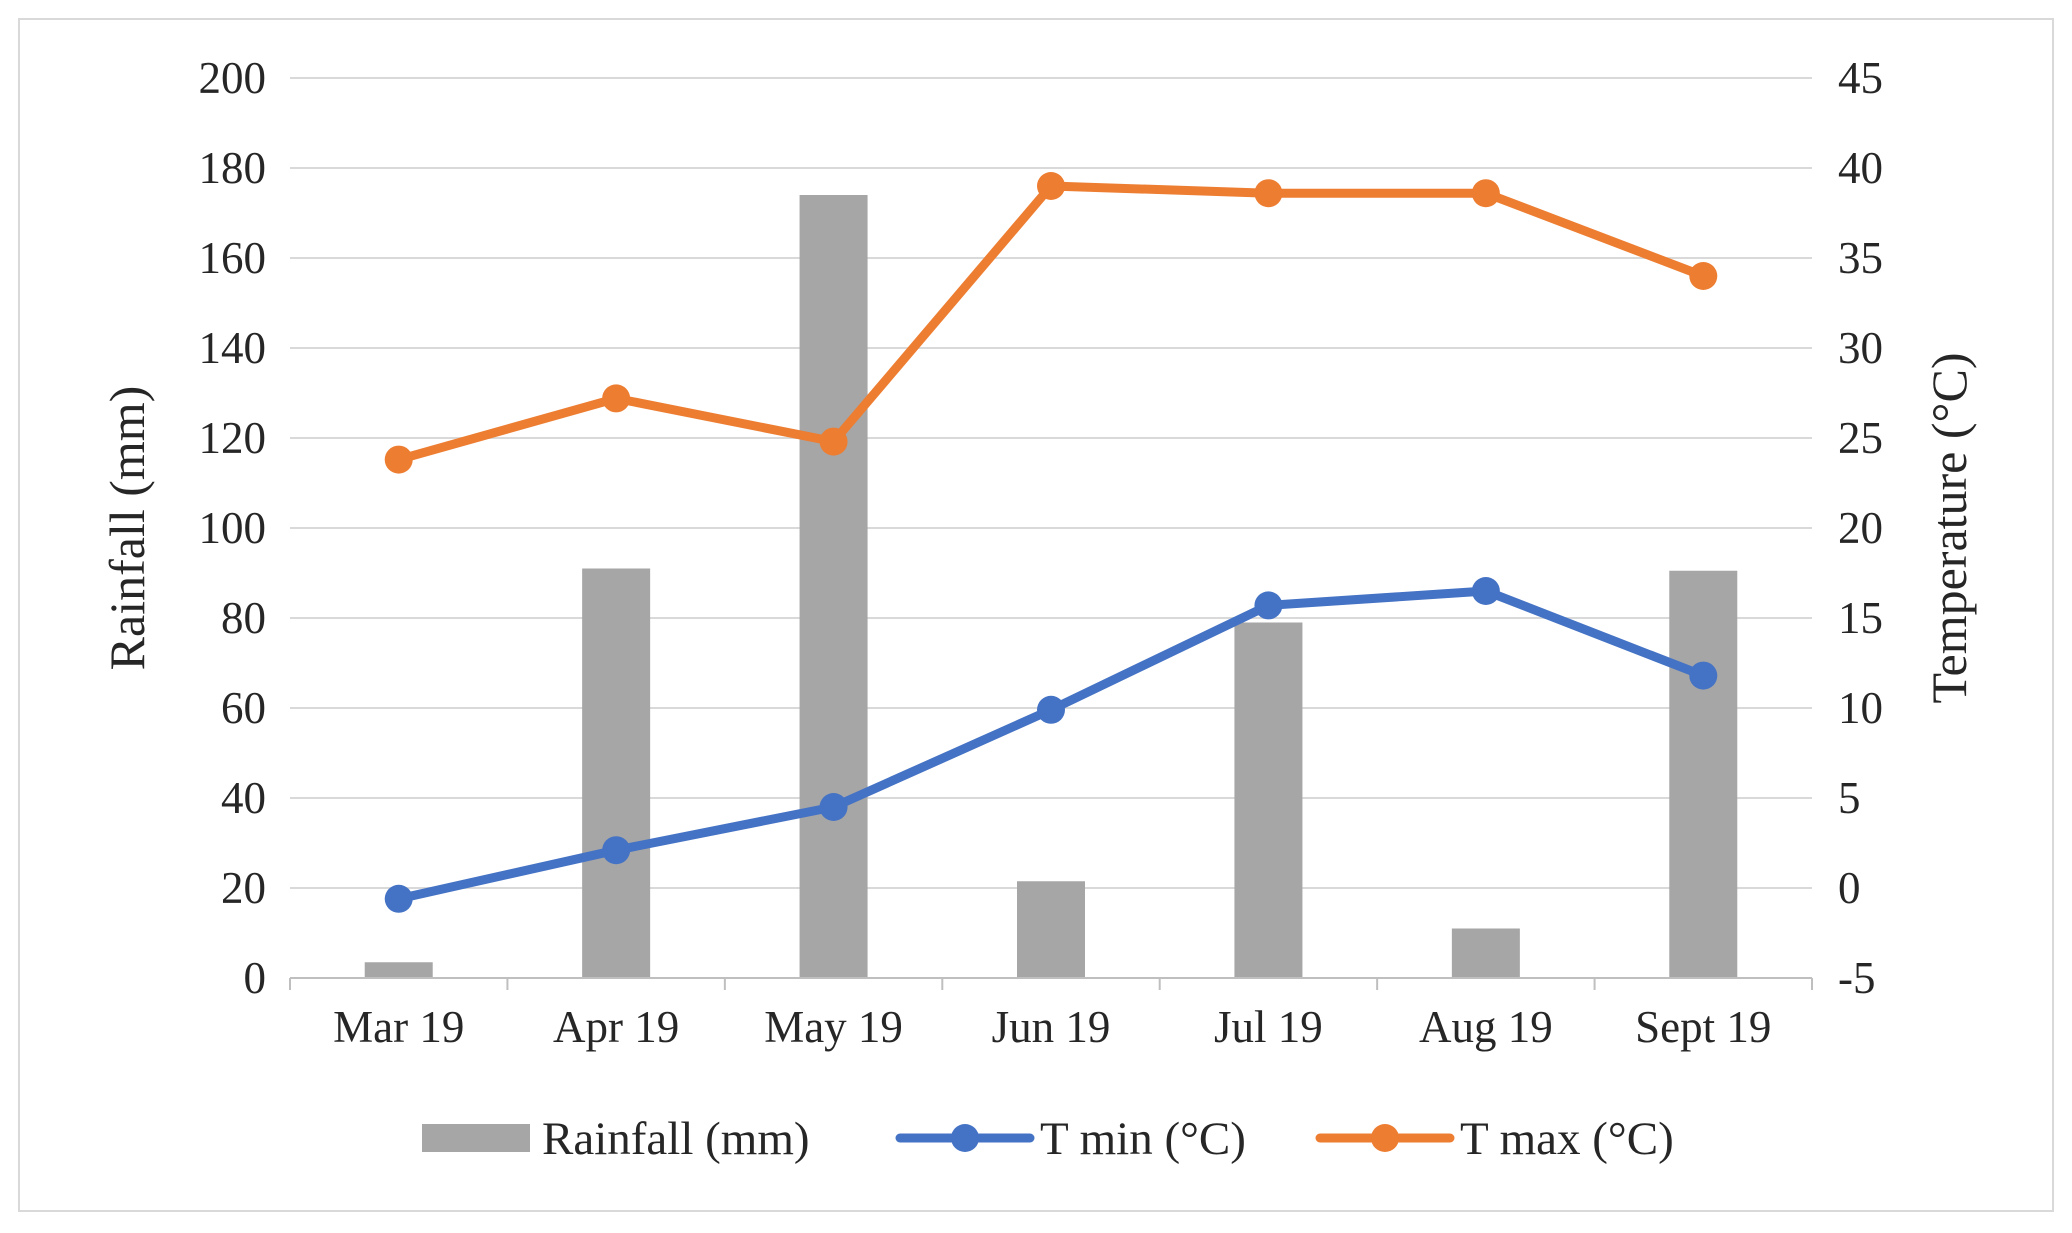  What do you see at coordinates (1860, 348) in the screenshot?
I see `right-tick-label: 30` at bounding box center [1860, 348].